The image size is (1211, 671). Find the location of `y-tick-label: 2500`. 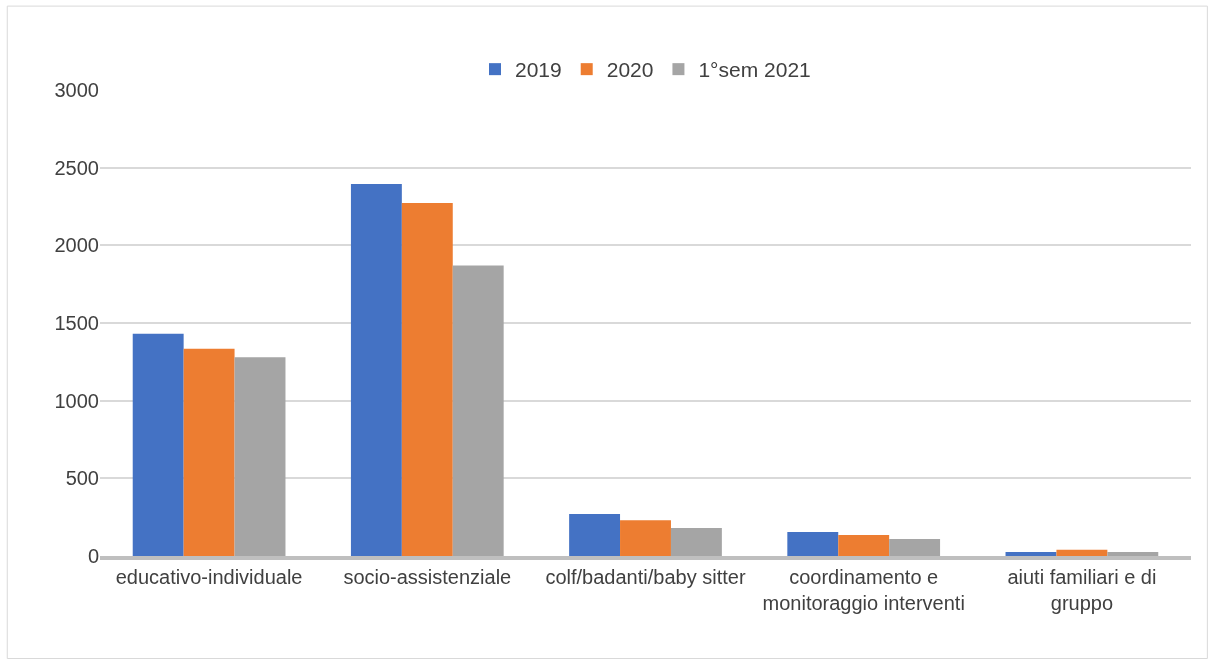

y-tick-label: 2500 is located at coordinates (76, 167).